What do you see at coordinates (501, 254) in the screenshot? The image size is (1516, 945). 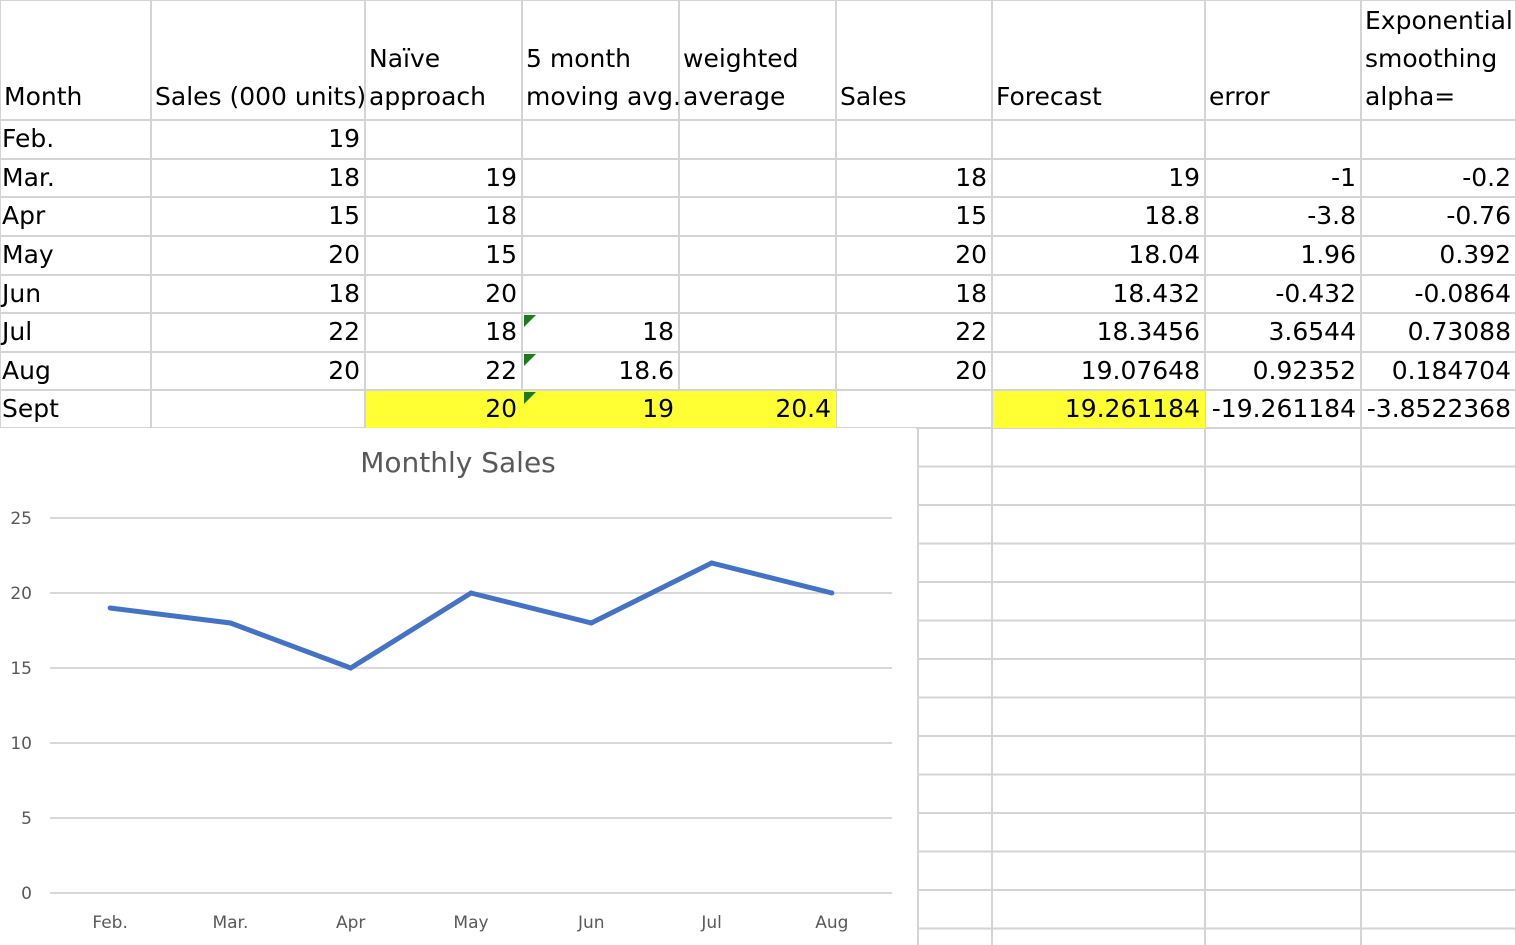 I see `cell-C5: 15` at bounding box center [501, 254].